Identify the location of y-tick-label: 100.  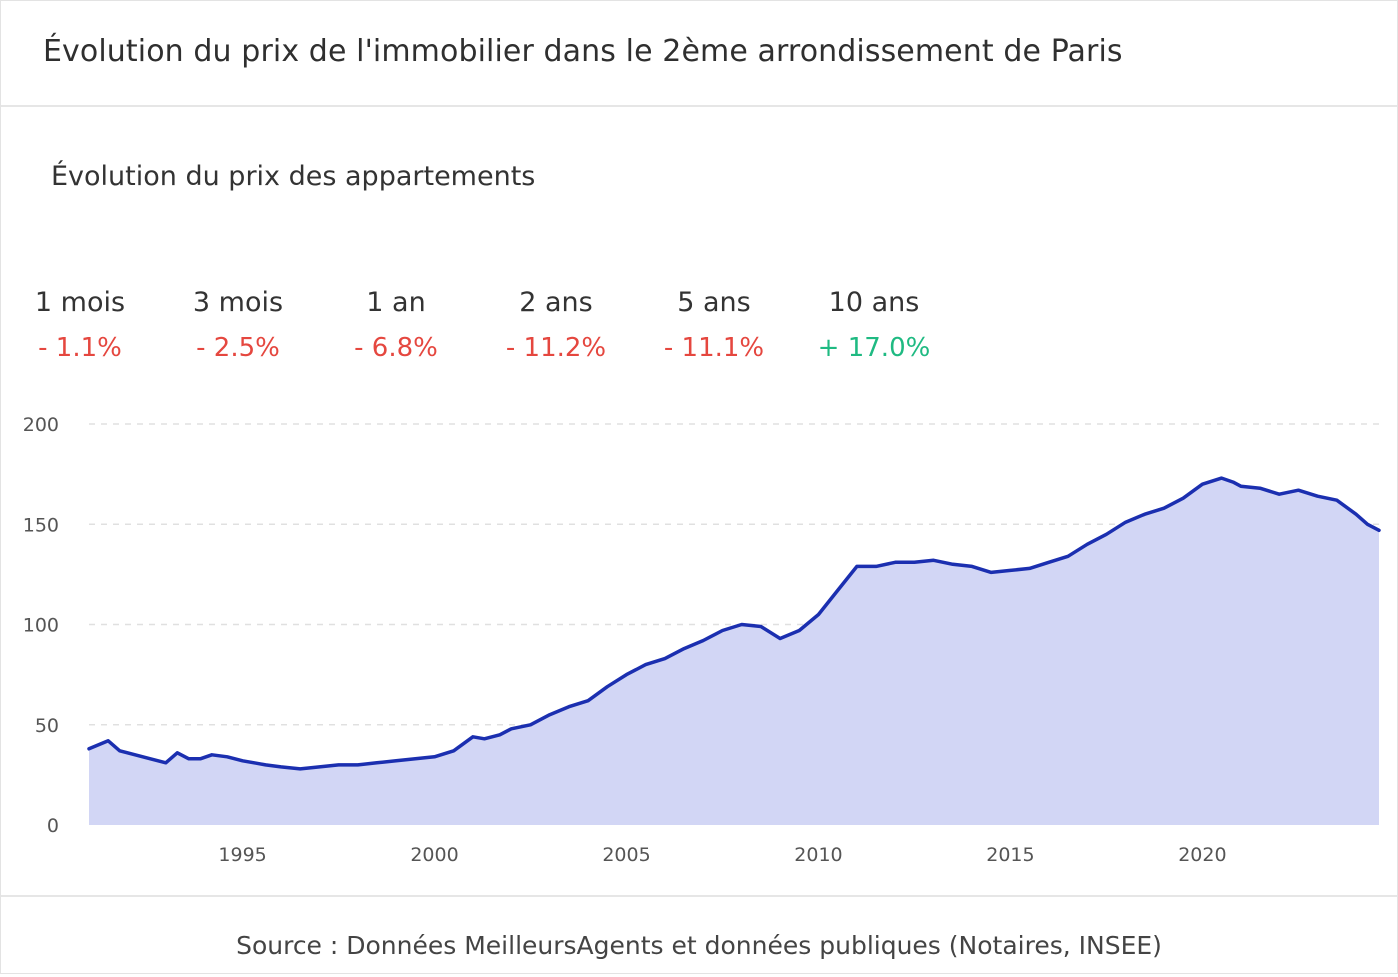
(41, 626).